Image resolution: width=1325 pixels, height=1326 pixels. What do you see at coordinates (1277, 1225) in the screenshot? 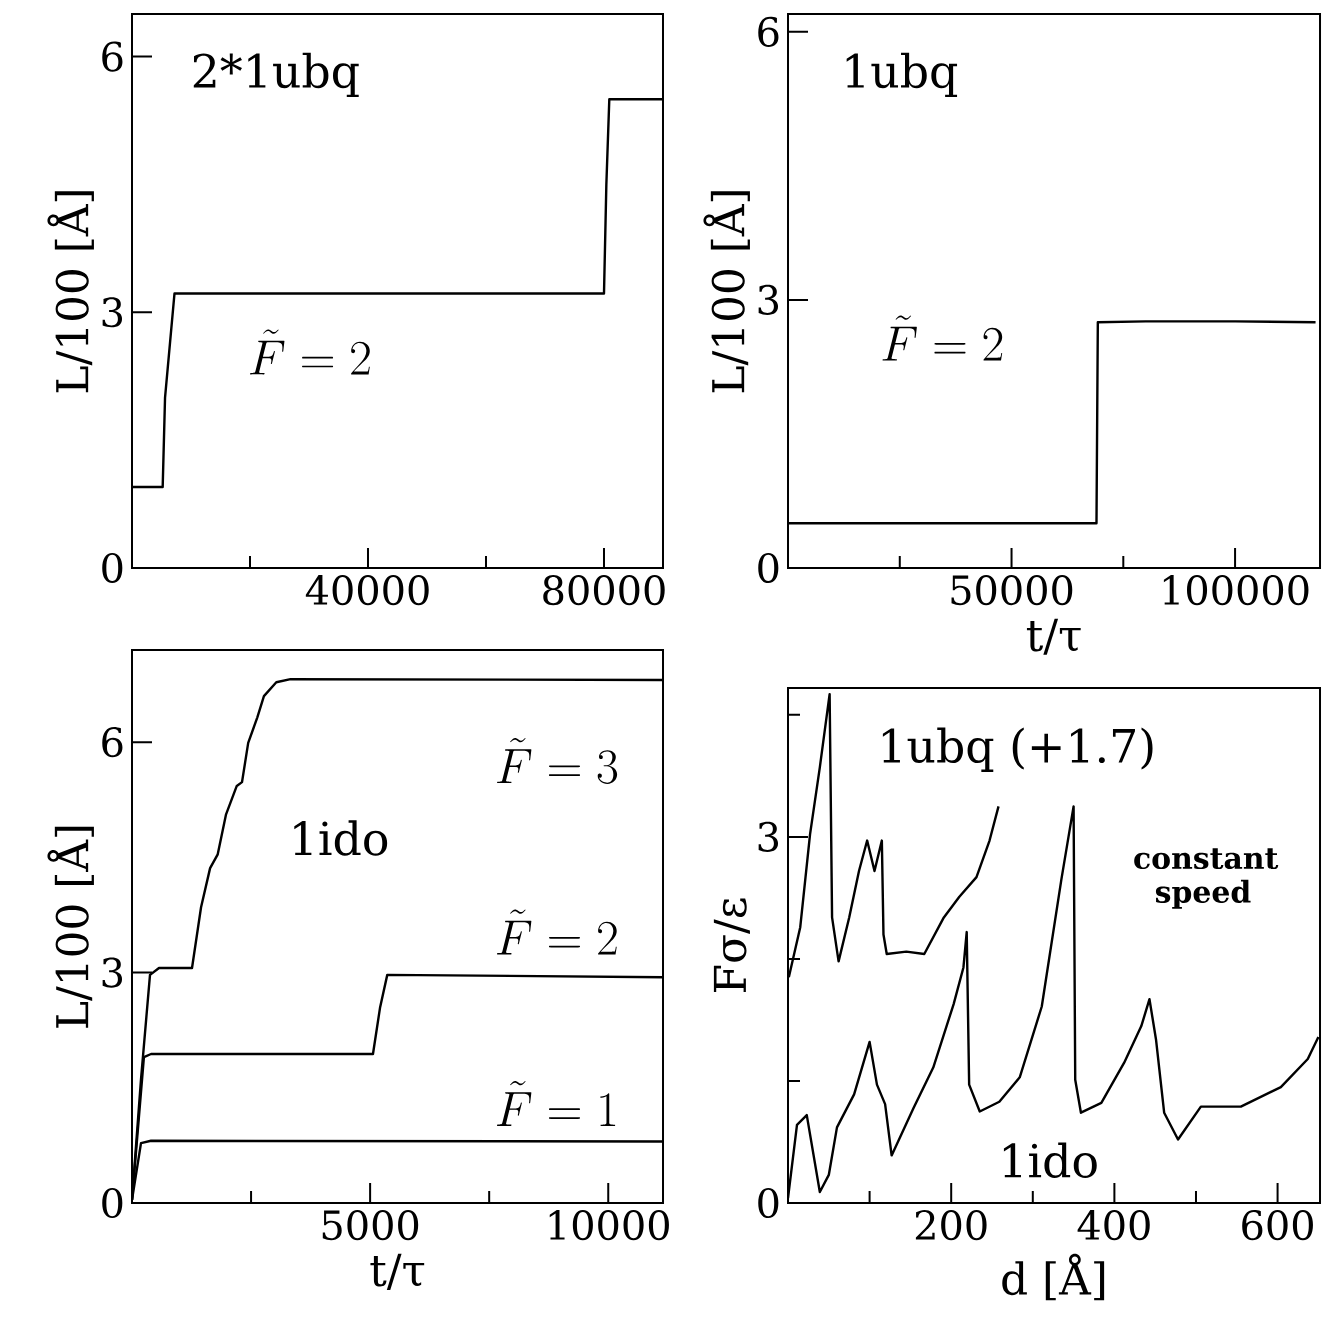
I see `x-tick-label: 600` at bounding box center [1277, 1225].